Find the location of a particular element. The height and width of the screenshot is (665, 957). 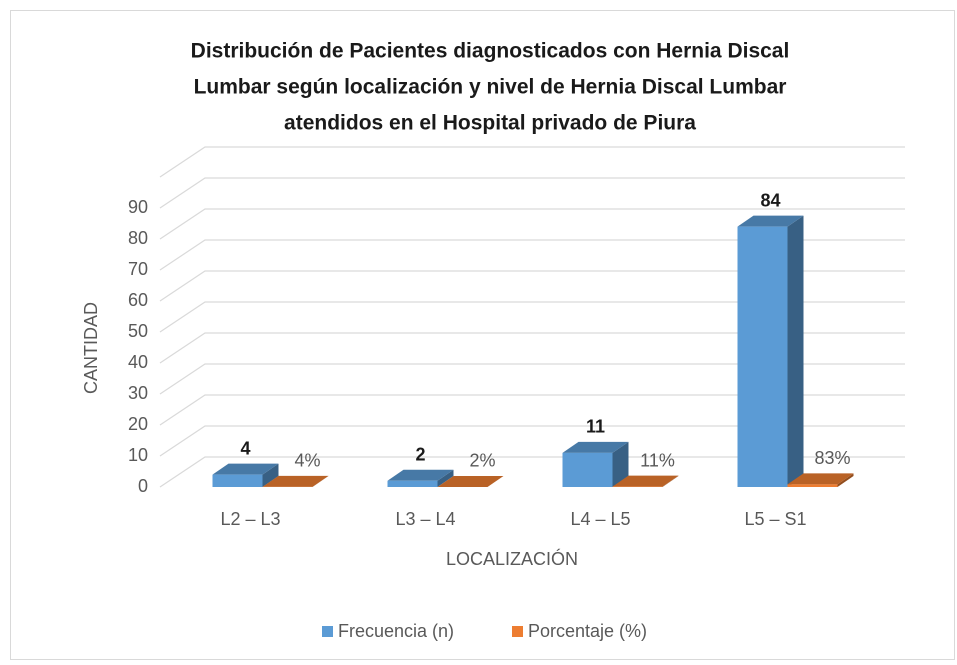

y-tick-label: 20 is located at coordinates (138, 424).